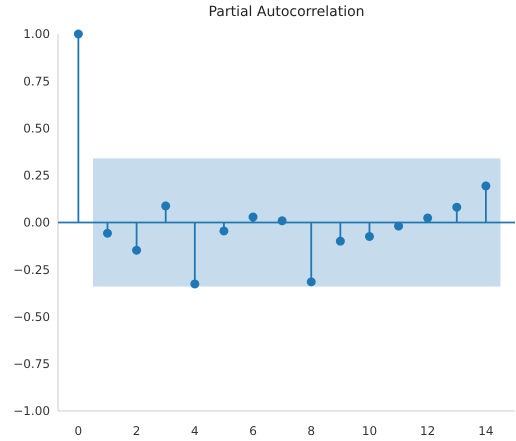 The image size is (516, 441). Describe the element at coordinates (253, 431) in the screenshot. I see `x-tick-label: 6` at that location.